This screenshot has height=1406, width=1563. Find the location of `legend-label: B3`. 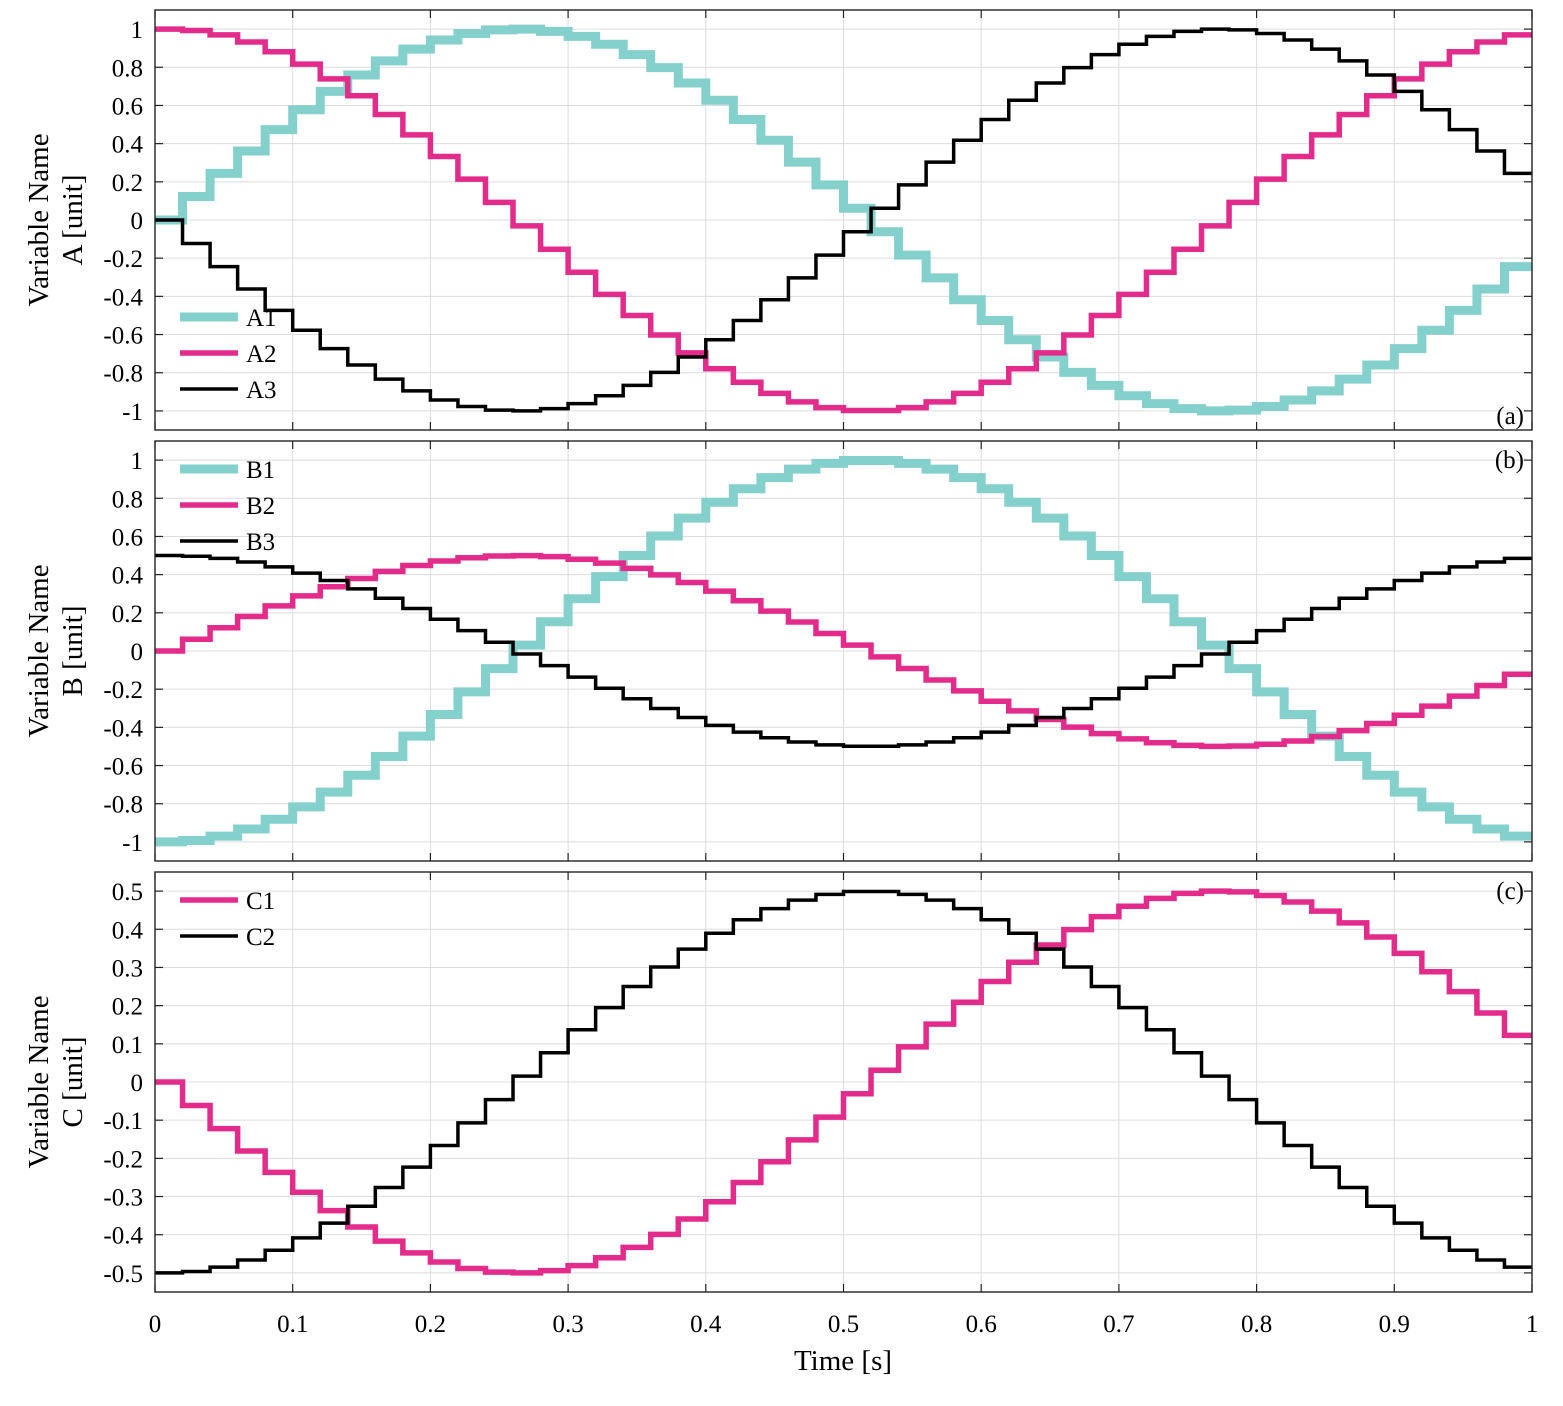

legend-label: B3 is located at coordinates (260, 542).